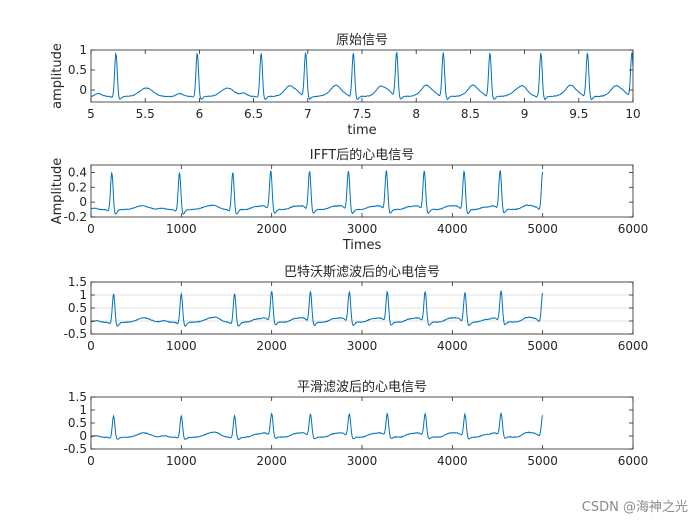  What do you see at coordinates (525, 114) in the screenshot?
I see `x-tick-label: 9` at bounding box center [525, 114].